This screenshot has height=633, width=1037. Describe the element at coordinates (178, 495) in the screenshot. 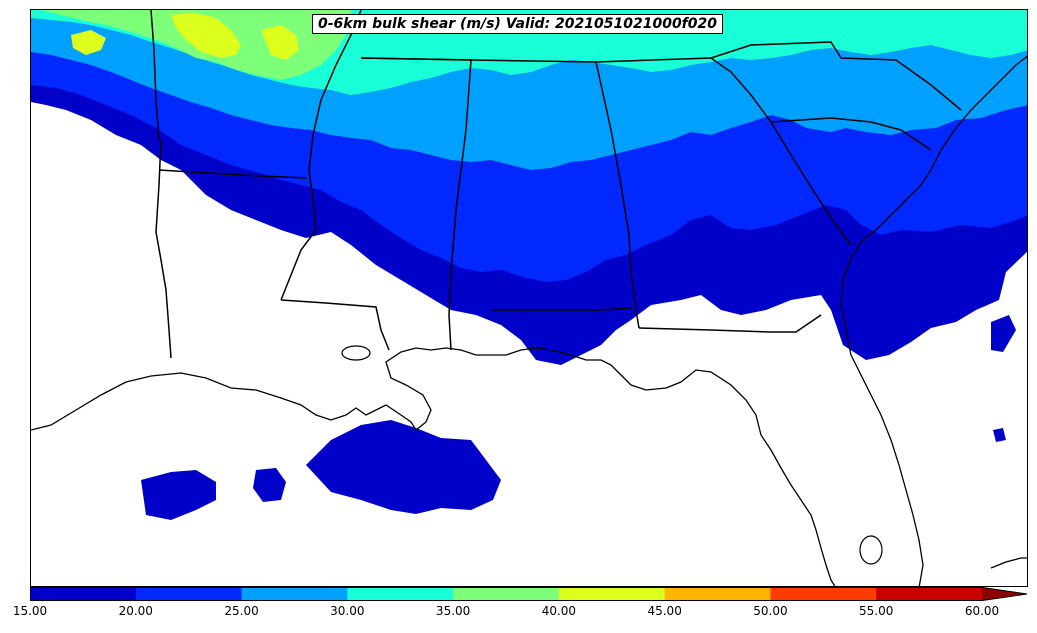

I see `shear-blob-gulf-west` at that location.